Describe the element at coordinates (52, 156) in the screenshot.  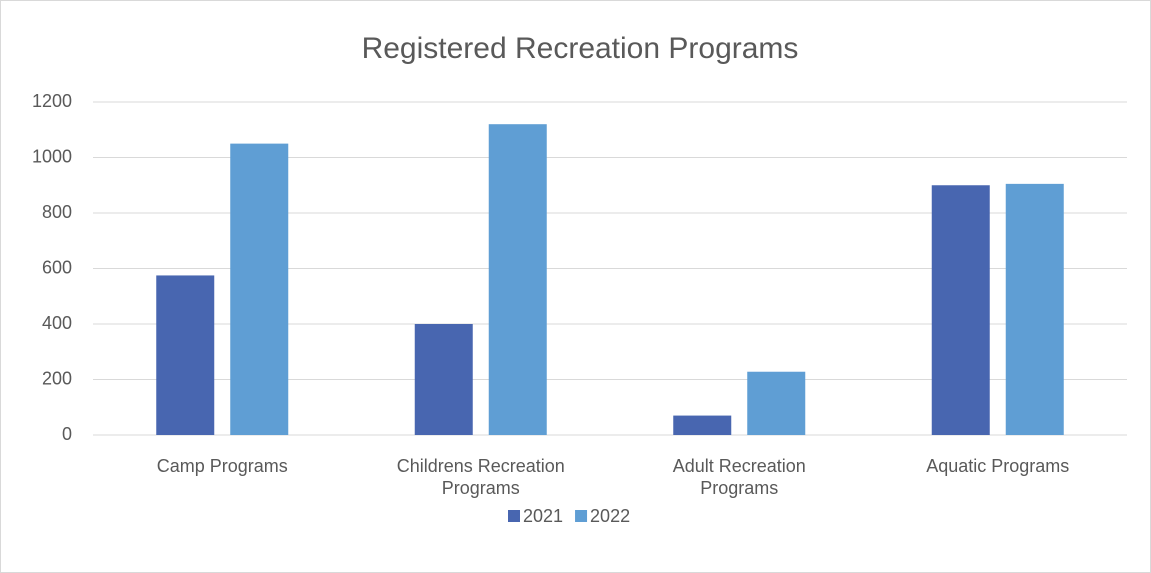
I see `y-tick-label: 1000` at that location.